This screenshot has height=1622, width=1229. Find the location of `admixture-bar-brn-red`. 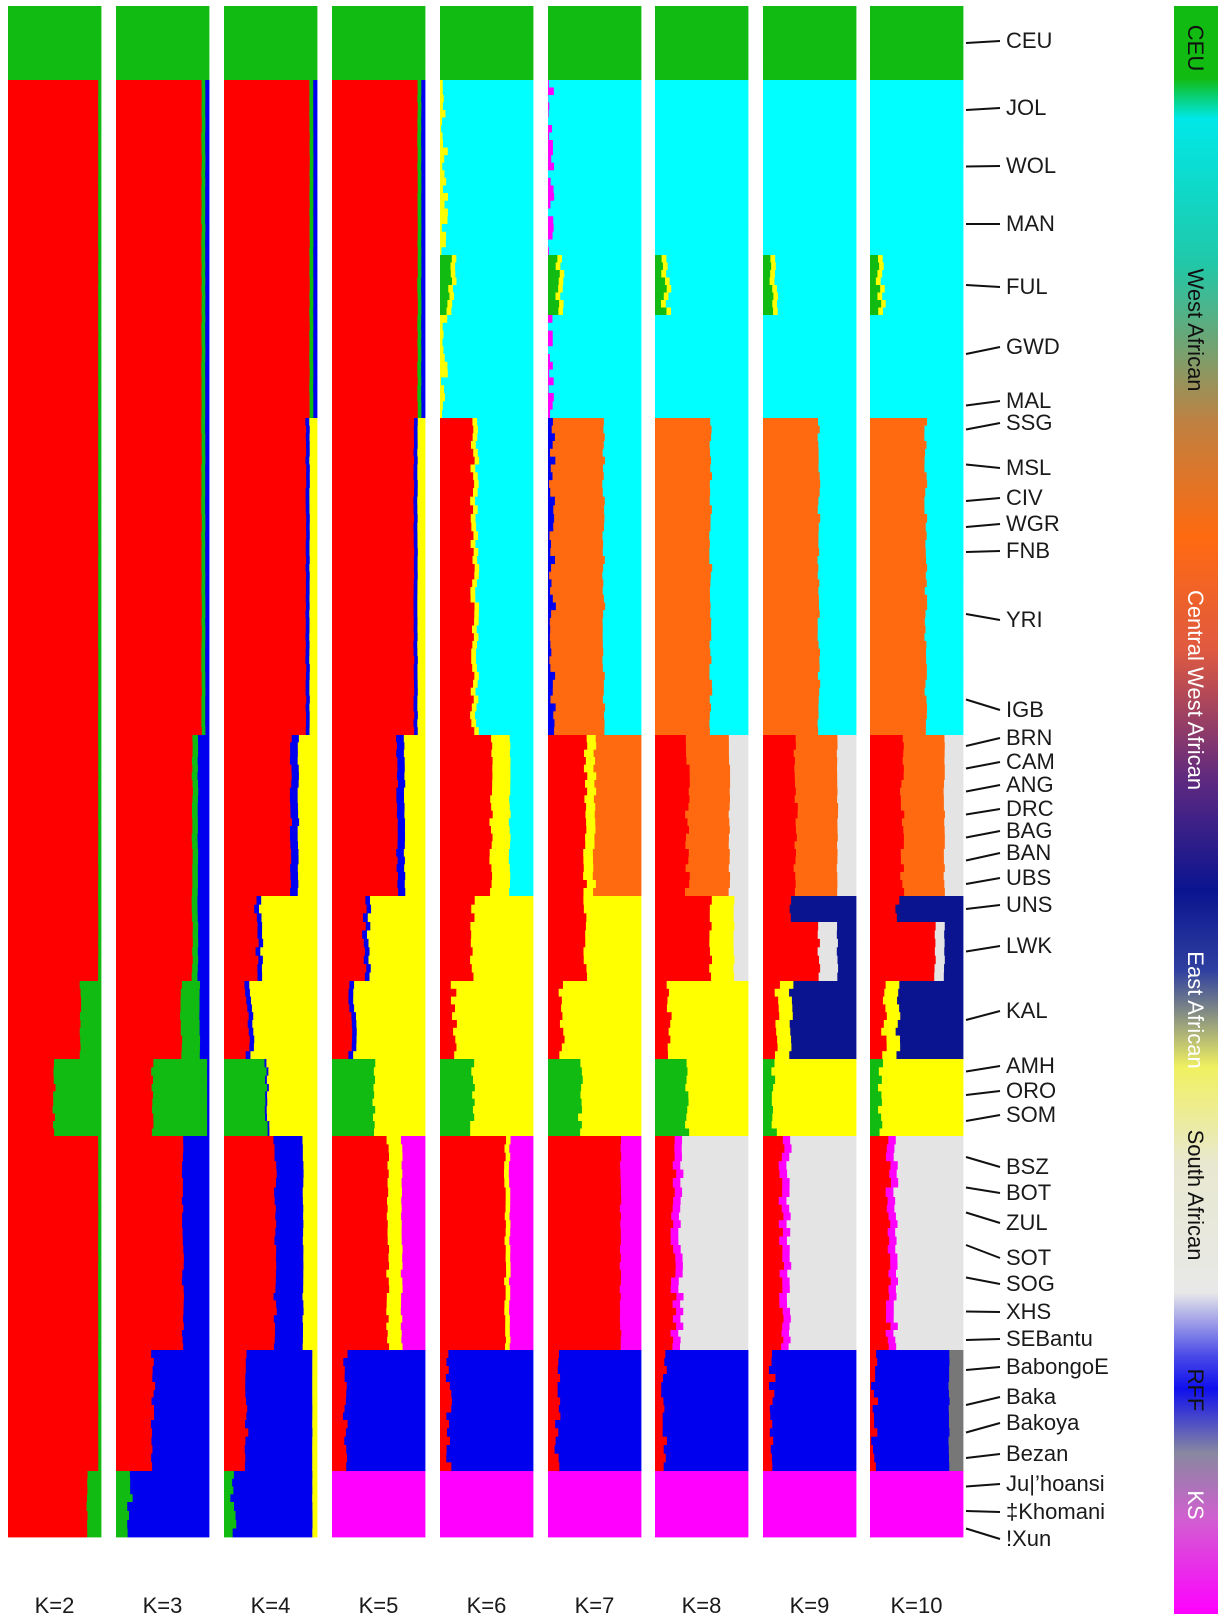

admixture-bar-brn-red is located at coordinates (671, 753).